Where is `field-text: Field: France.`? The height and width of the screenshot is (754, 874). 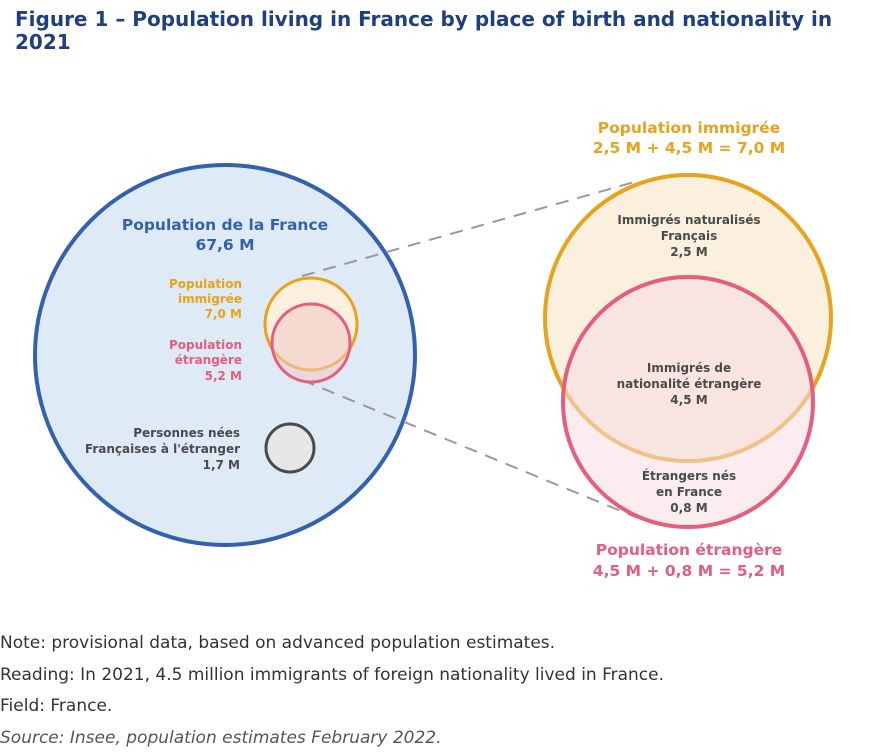
field-text: Field: France. is located at coordinates (437, 707).